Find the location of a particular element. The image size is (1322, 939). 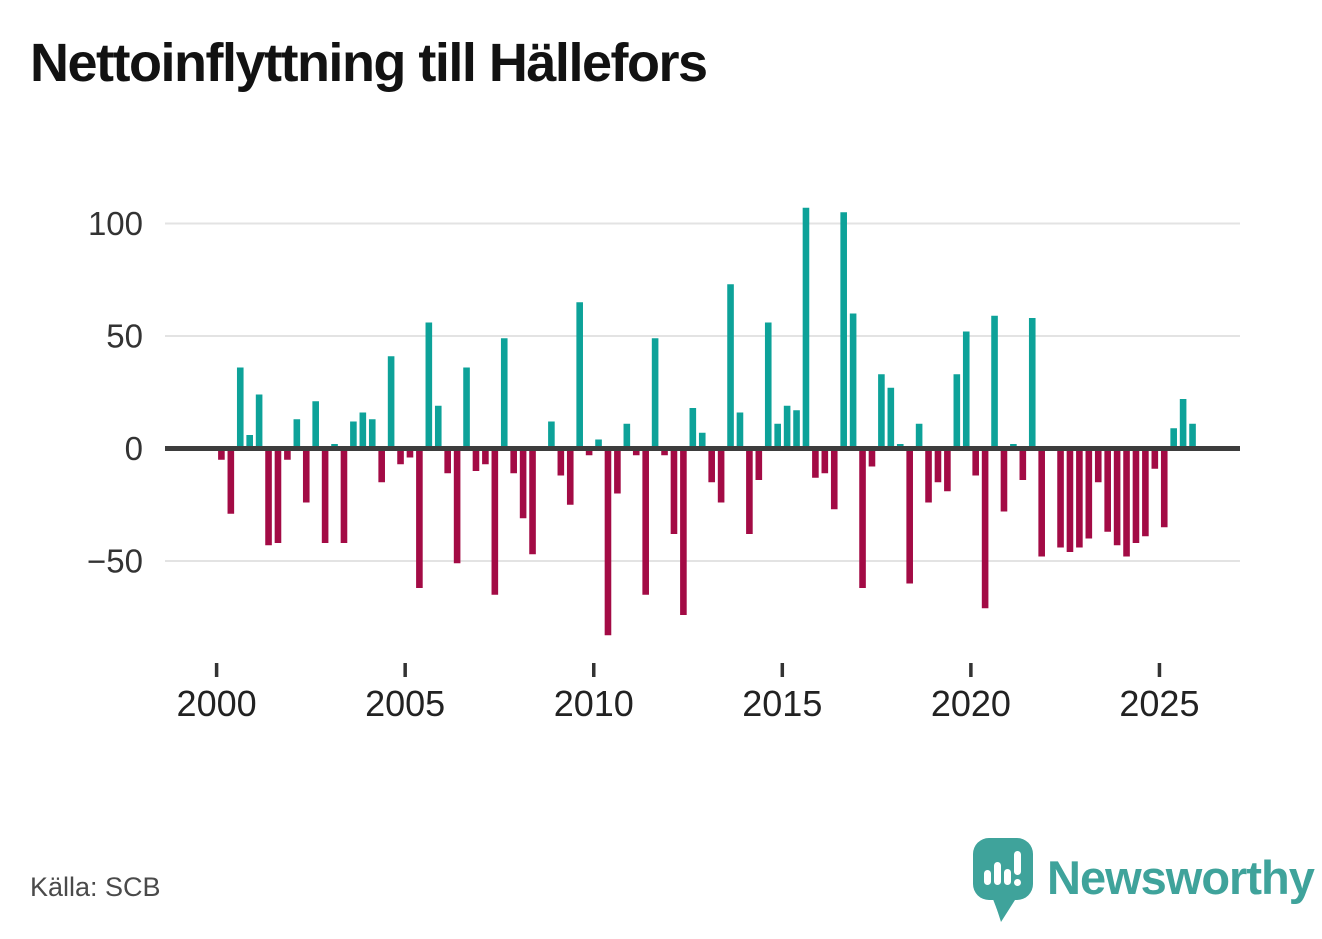

bar-2011-Q2 is located at coordinates (645, 521).